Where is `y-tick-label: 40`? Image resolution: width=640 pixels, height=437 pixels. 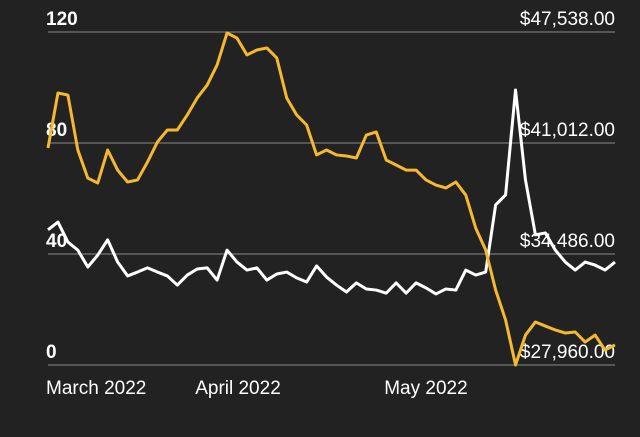
y-tick-label: 40 is located at coordinates (56, 241).